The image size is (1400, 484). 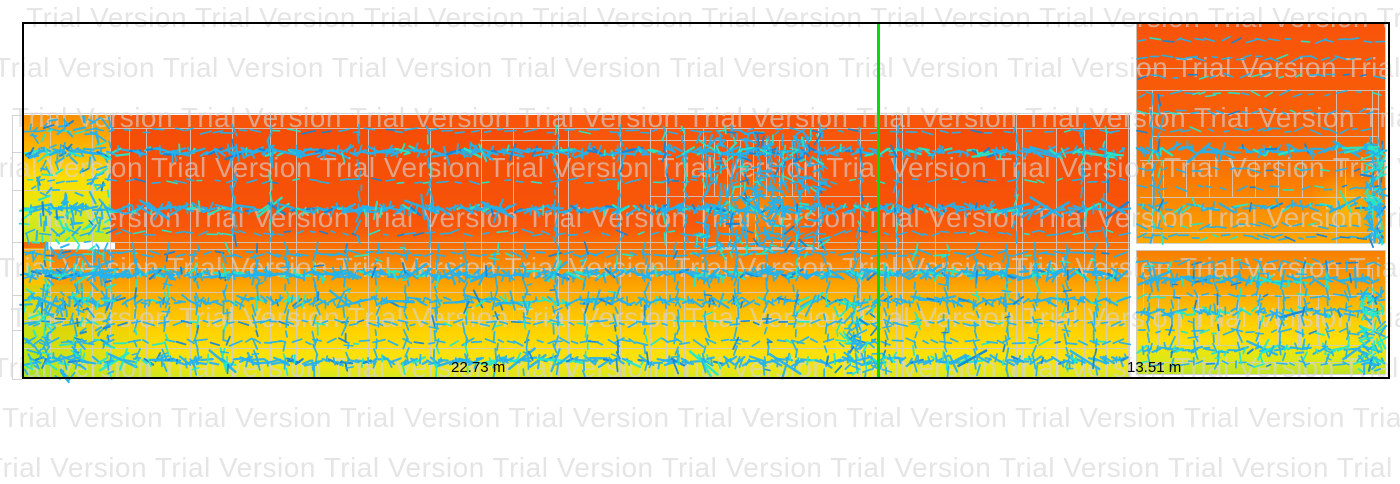 I want to click on dimension-label-right: 13.51 m, so click(x=1154, y=367).